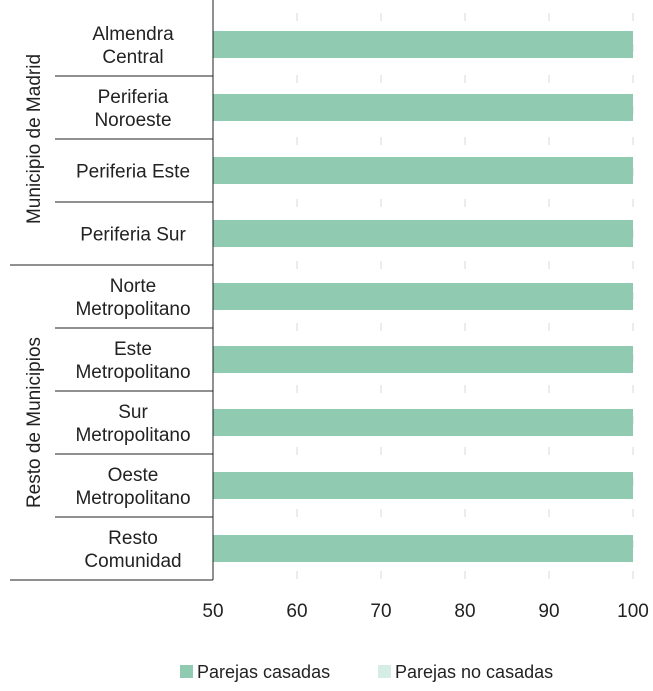 Image resolution: width=653 pixels, height=691 pixels. I want to click on x-tick-label: 80, so click(464, 611).